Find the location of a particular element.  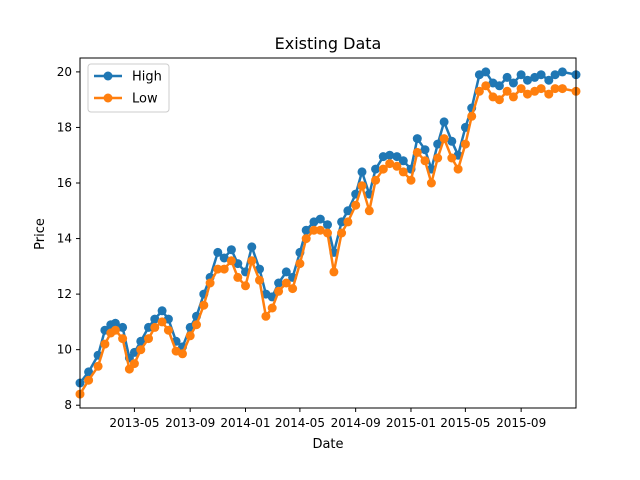

legend-label-low: Low is located at coordinates (145, 99).